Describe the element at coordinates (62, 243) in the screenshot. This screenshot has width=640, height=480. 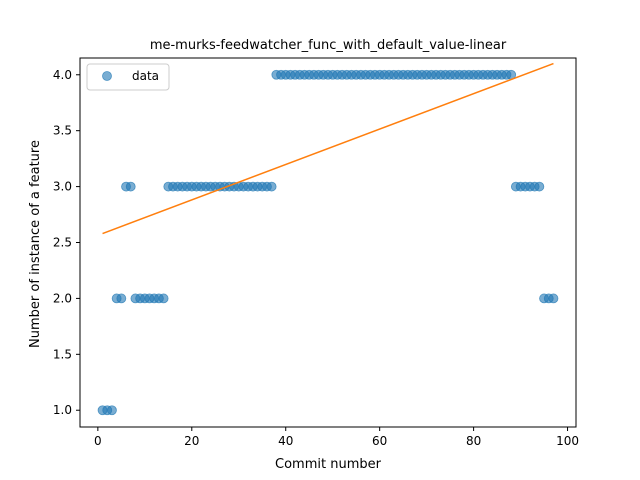
I see `y-tick-label: 2.5` at that location.